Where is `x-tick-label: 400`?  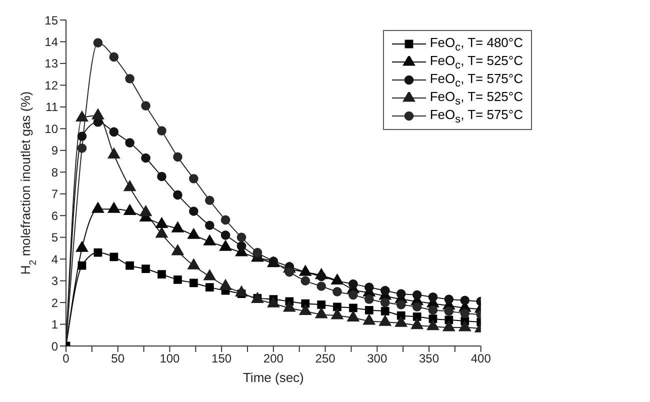
x-tick-label: 400 is located at coordinates (481, 359).